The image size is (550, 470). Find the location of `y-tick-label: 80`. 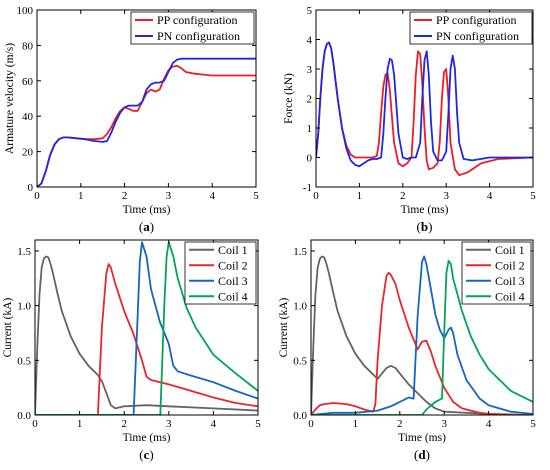

y-tick-label: 80 is located at coordinates (28, 46).